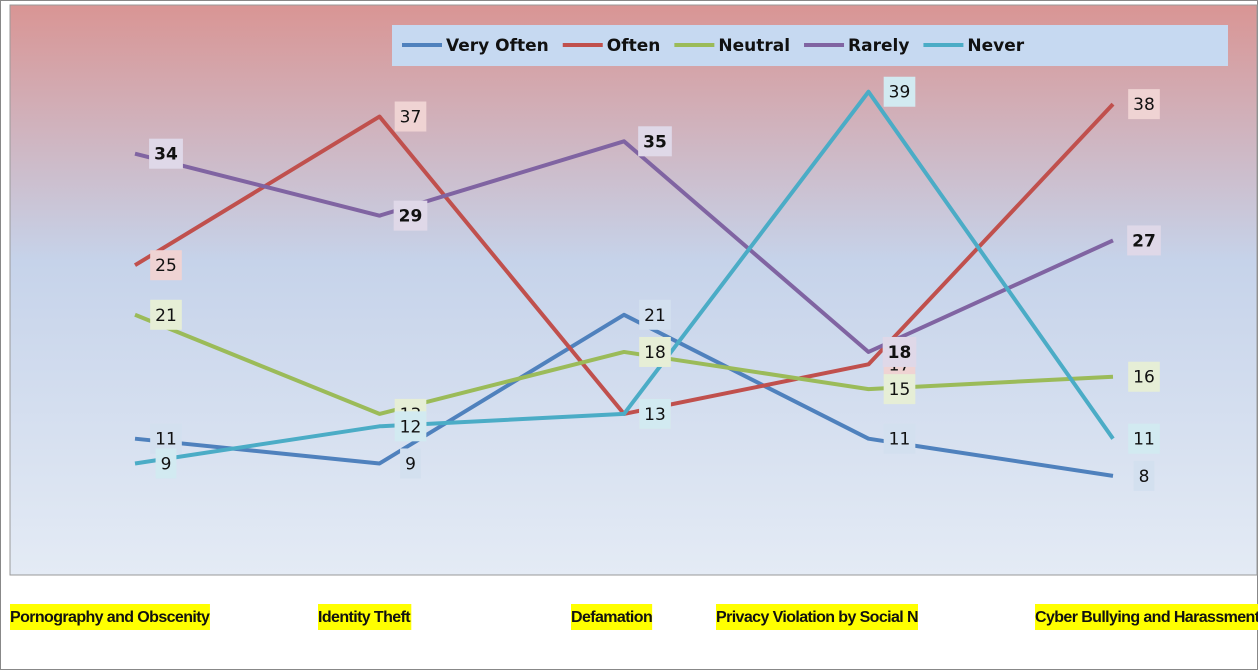 The image size is (1258, 670). I want to click on data-label: 16, so click(1144, 378).